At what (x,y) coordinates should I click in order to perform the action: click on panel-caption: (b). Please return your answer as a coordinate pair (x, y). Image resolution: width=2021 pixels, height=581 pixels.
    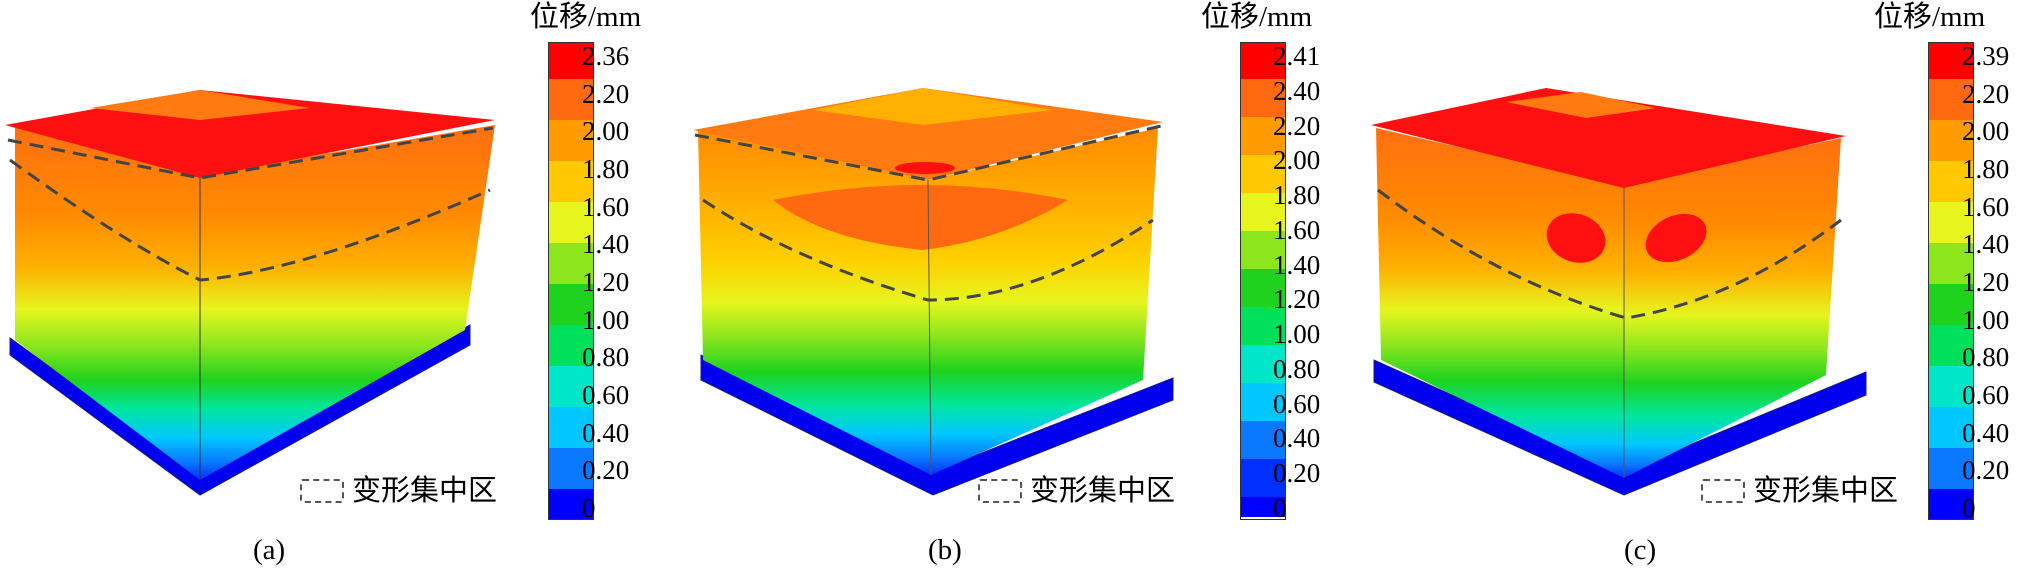
    Looking at the image, I should click on (945, 550).